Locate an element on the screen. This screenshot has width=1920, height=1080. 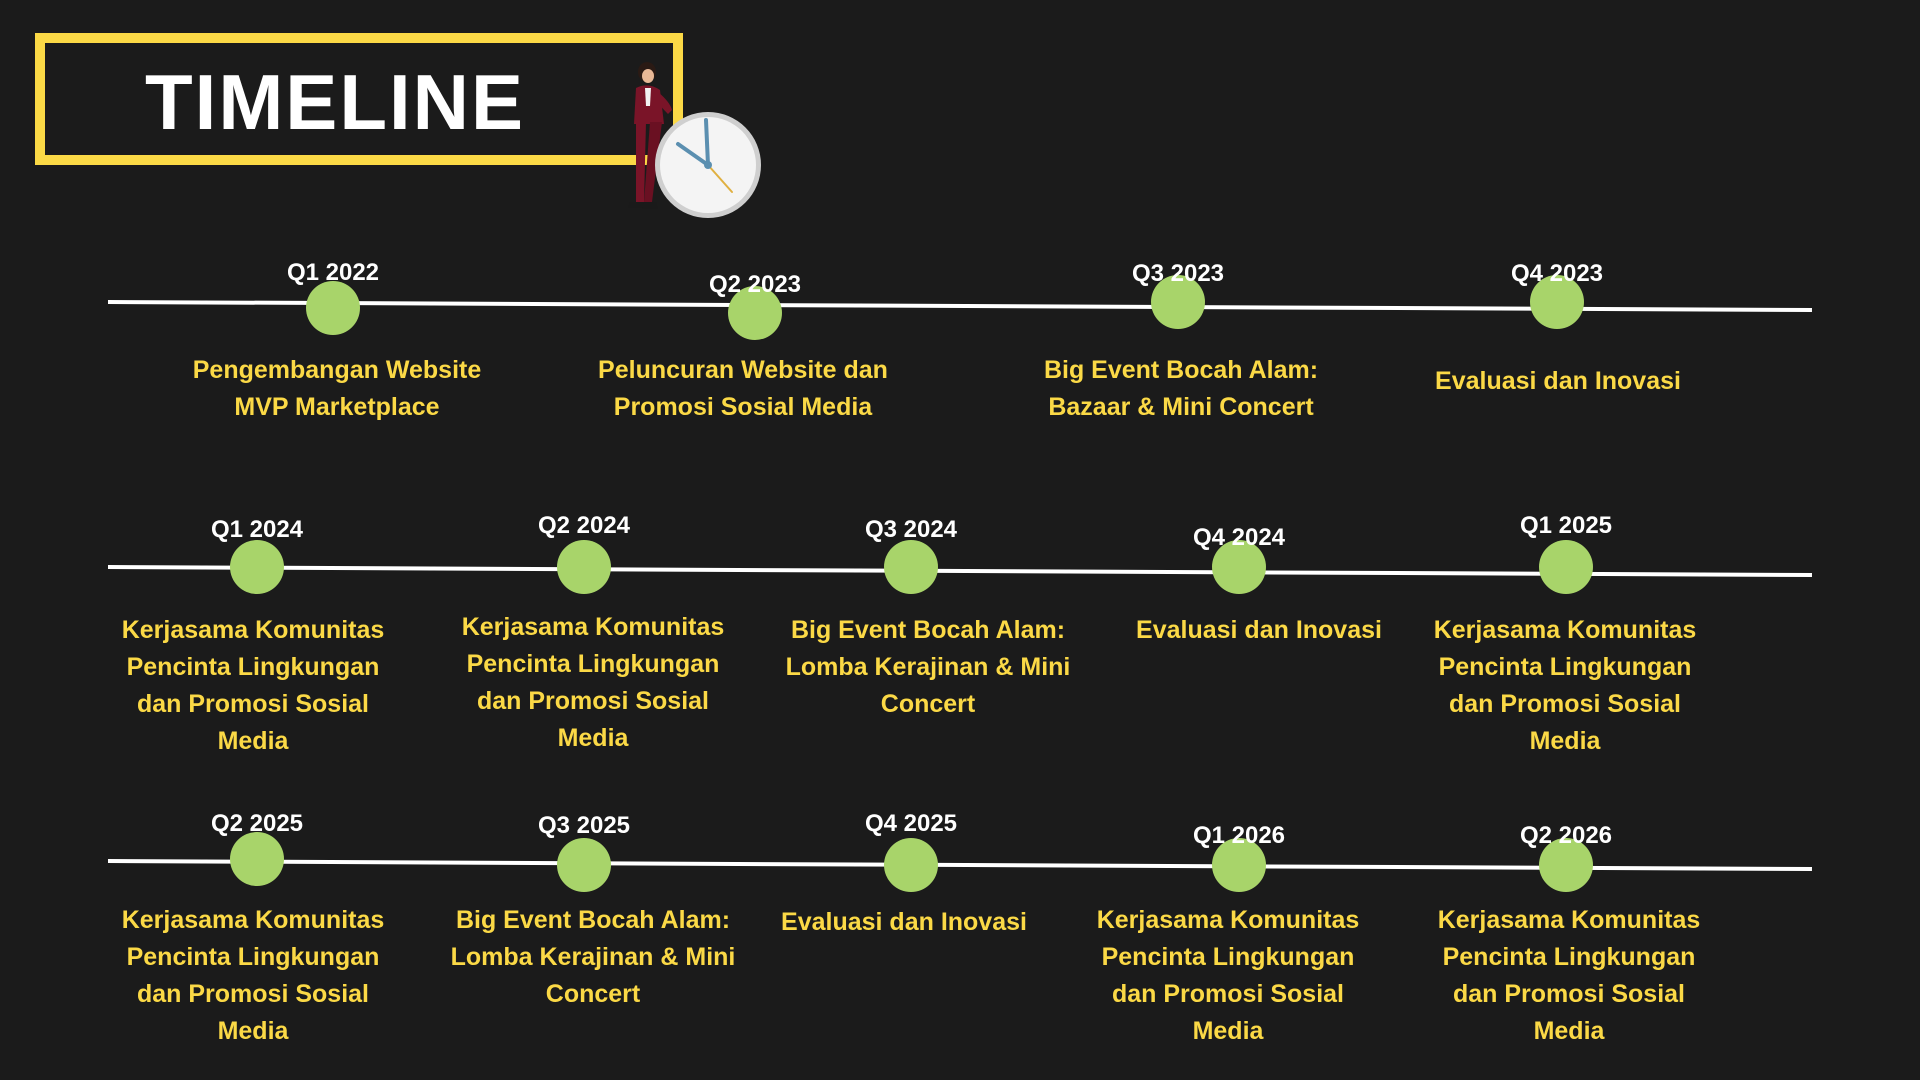
milestone-period: Q1 2025 is located at coordinates (1566, 525).